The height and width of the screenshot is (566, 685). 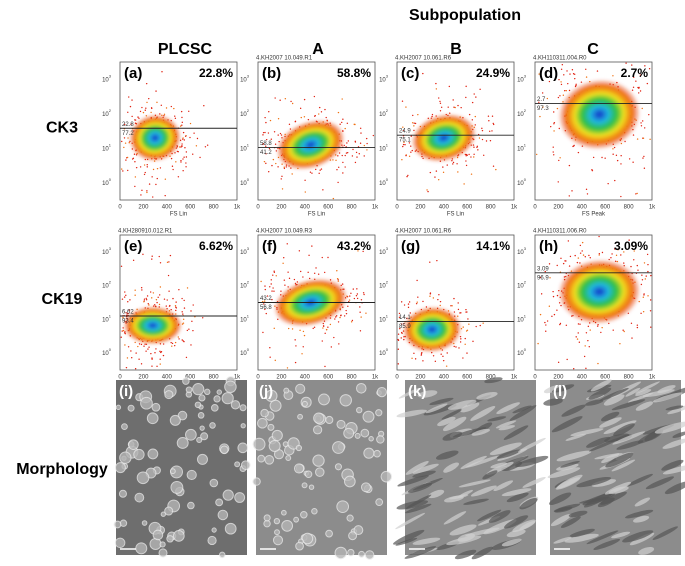 What do you see at coordinates (444, 378) in the screenshot?
I see `x-tick-label: 400` at bounding box center [444, 378].